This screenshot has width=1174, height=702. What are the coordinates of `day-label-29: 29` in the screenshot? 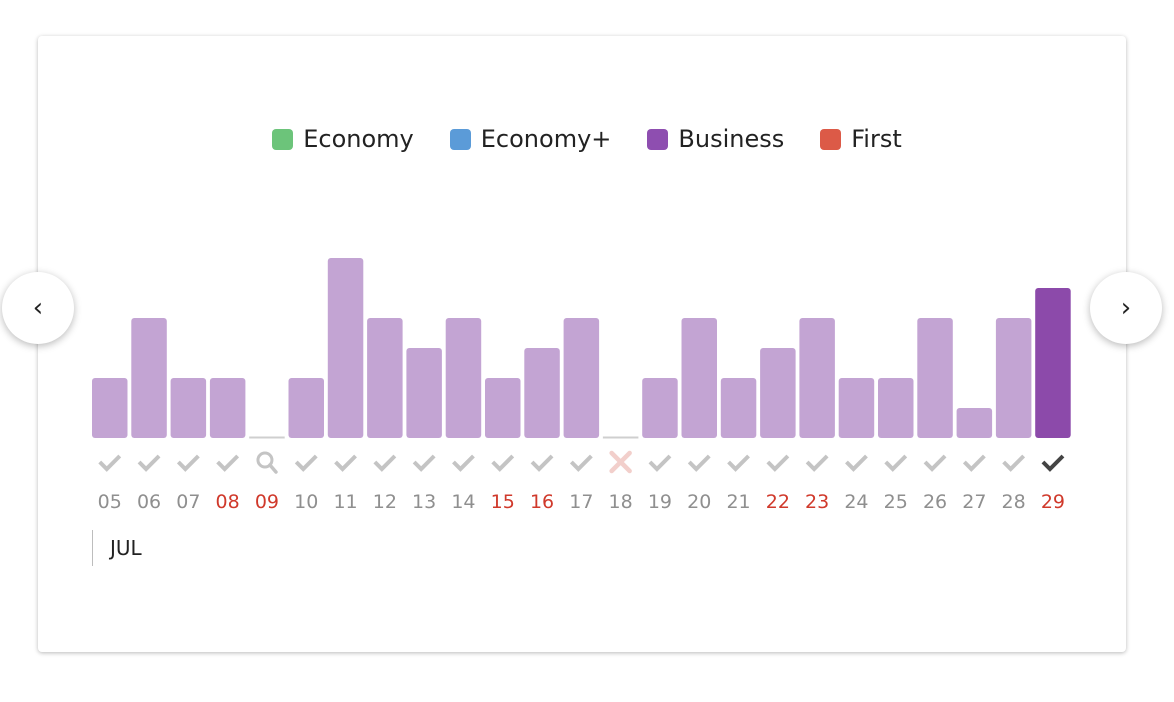 It's located at (1053, 502).